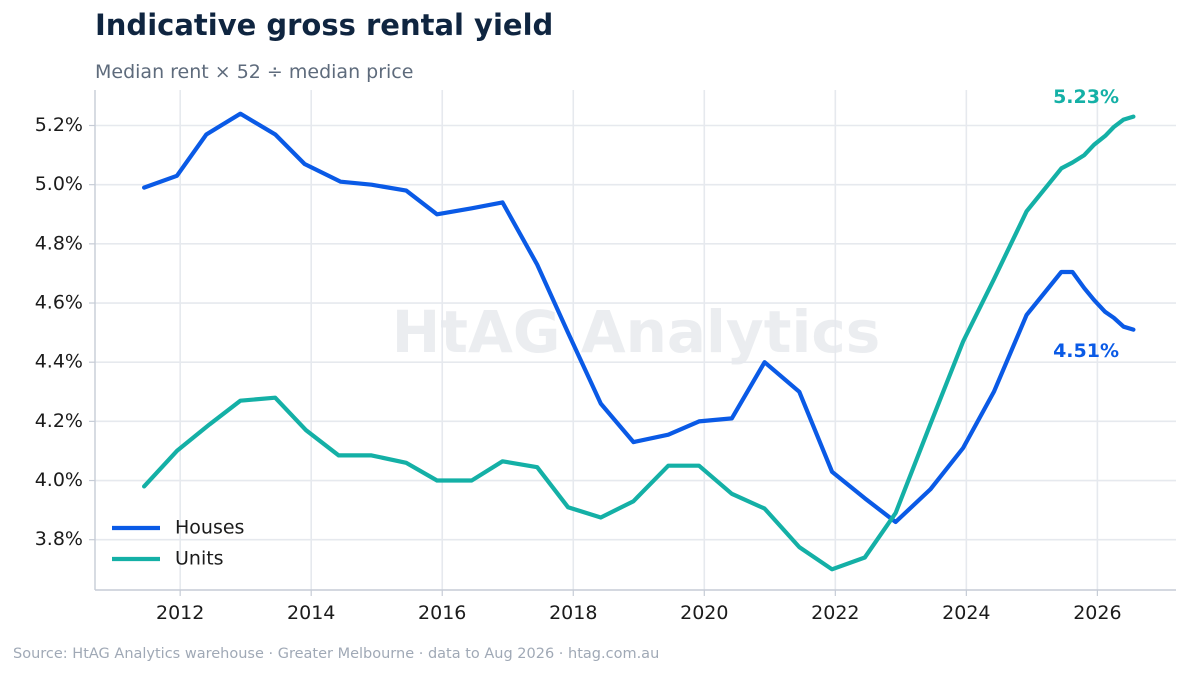 Image resolution: width=1189 pixels, height=676 pixels. Describe the element at coordinates (1086, 351) in the screenshot. I see `end-label-houses: 4.51%` at that location.